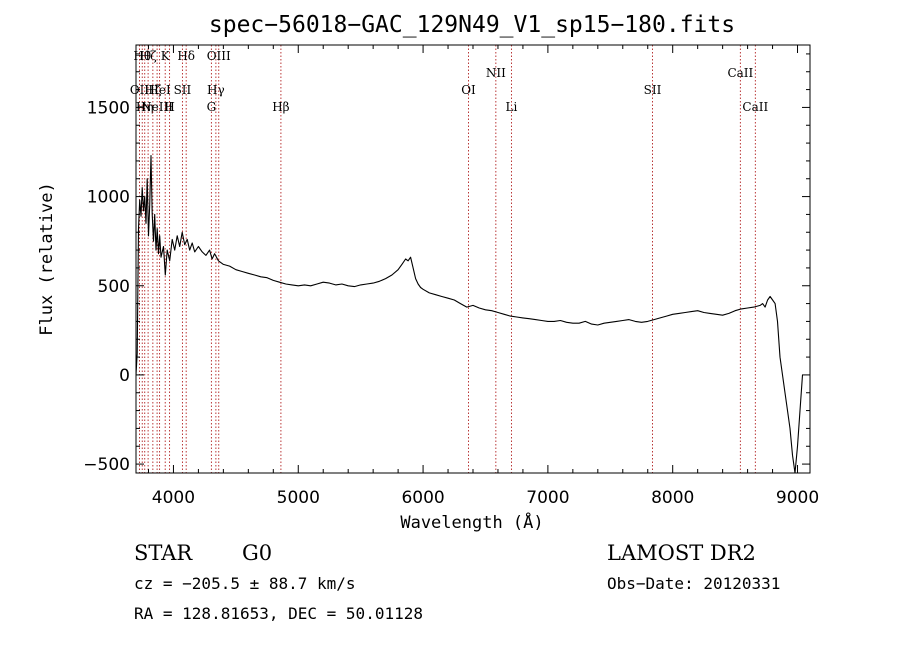 The image size is (900, 649). I want to click on x-tick-label-4: 8000, so click(672, 498).